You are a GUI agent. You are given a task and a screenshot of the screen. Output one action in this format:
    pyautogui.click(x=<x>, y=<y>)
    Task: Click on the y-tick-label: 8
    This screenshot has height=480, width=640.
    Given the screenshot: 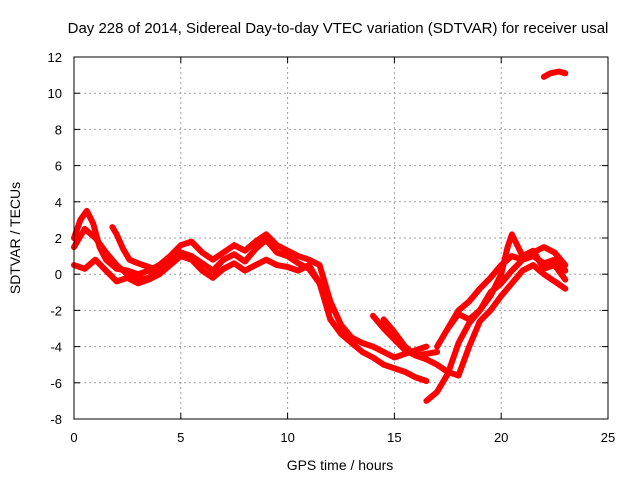 What is the action you would take?
    pyautogui.click(x=58, y=129)
    